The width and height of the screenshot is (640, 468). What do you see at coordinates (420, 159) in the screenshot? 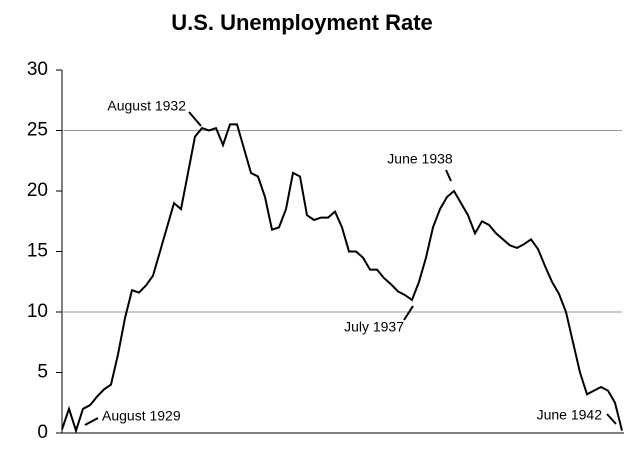
I see `annotation: June 1938` at bounding box center [420, 159].